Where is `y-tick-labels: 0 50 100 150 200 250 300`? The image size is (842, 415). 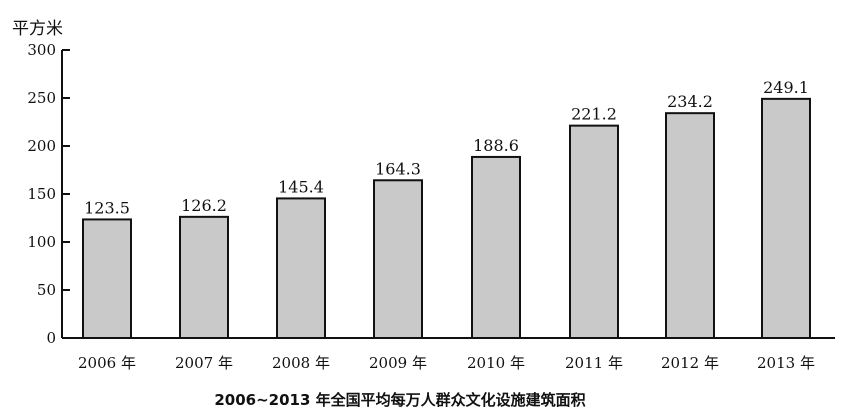 y-tick-labels: 0 50 100 150 200 250 300 is located at coordinates (41, 194).